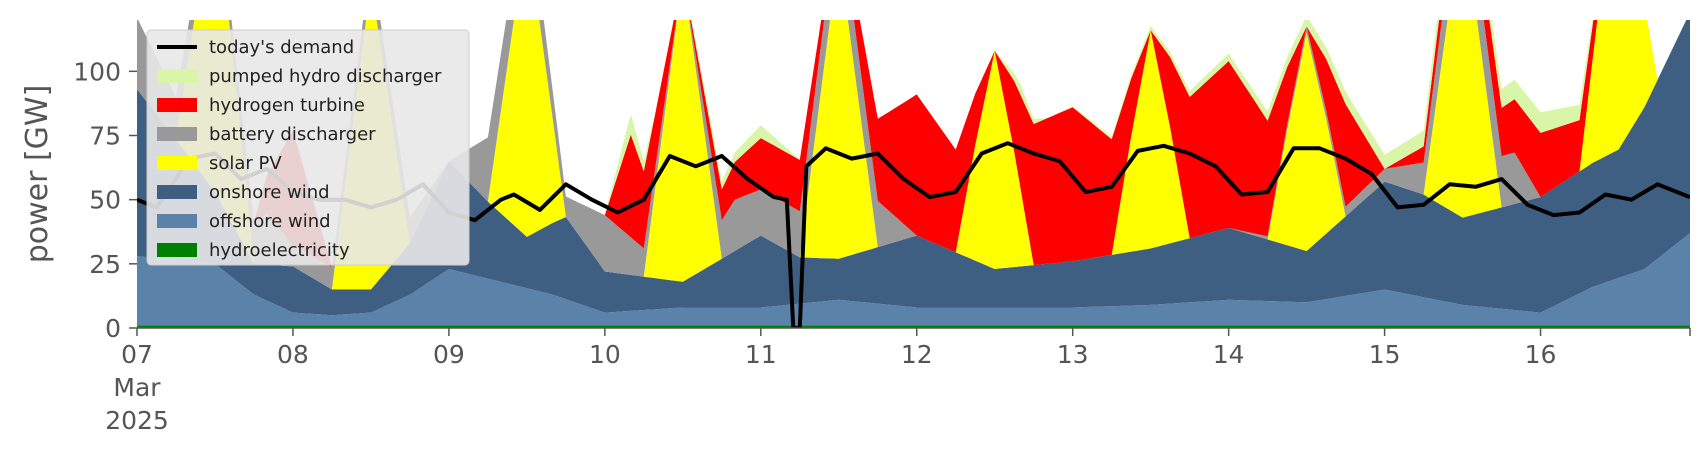 The image size is (1706, 460). I want to click on y-tick-label: 25, so click(105, 264).